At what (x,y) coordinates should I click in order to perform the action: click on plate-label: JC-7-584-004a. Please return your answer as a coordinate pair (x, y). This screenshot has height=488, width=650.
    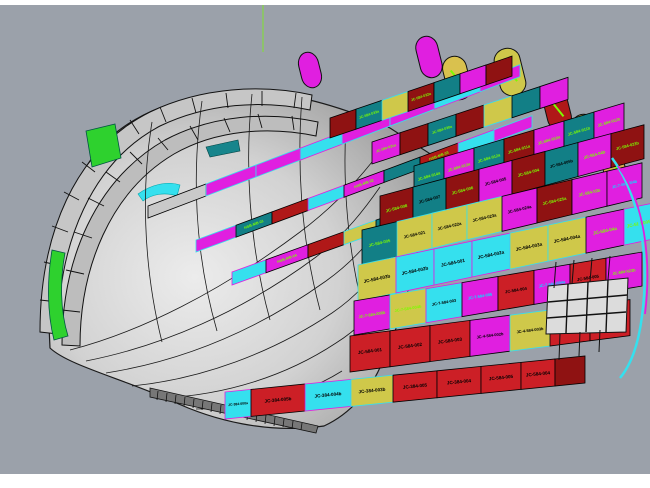
    Looking at the image, I should click on (552, 284).